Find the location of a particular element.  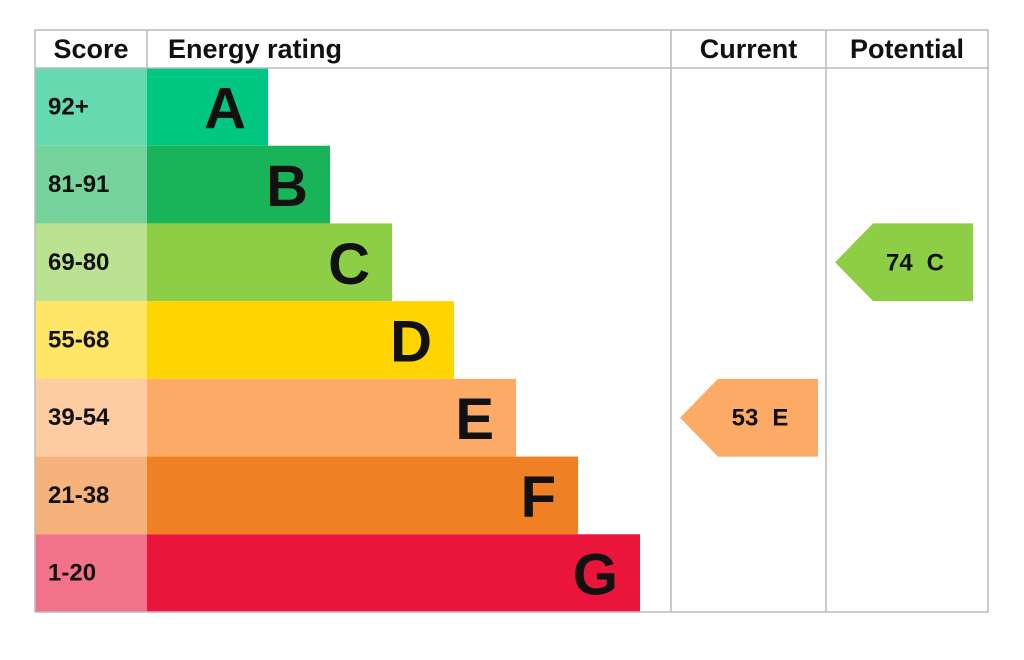

rating-letter: B is located at coordinates (287, 186).